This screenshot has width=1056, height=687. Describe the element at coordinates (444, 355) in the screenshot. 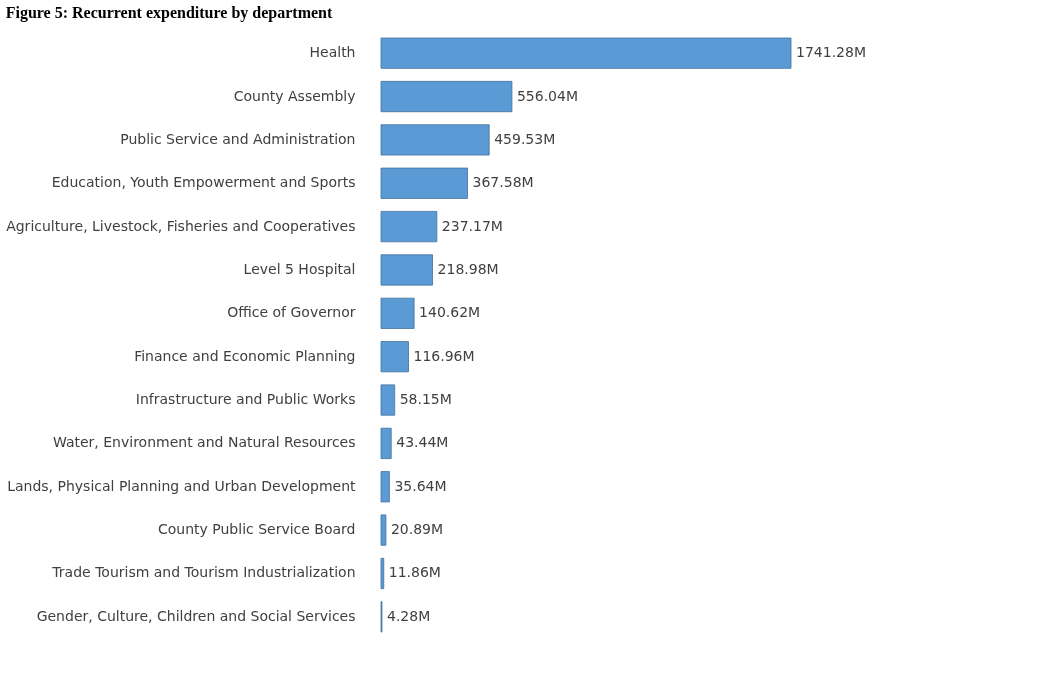

I see `data-label: 116.96M` at that location.